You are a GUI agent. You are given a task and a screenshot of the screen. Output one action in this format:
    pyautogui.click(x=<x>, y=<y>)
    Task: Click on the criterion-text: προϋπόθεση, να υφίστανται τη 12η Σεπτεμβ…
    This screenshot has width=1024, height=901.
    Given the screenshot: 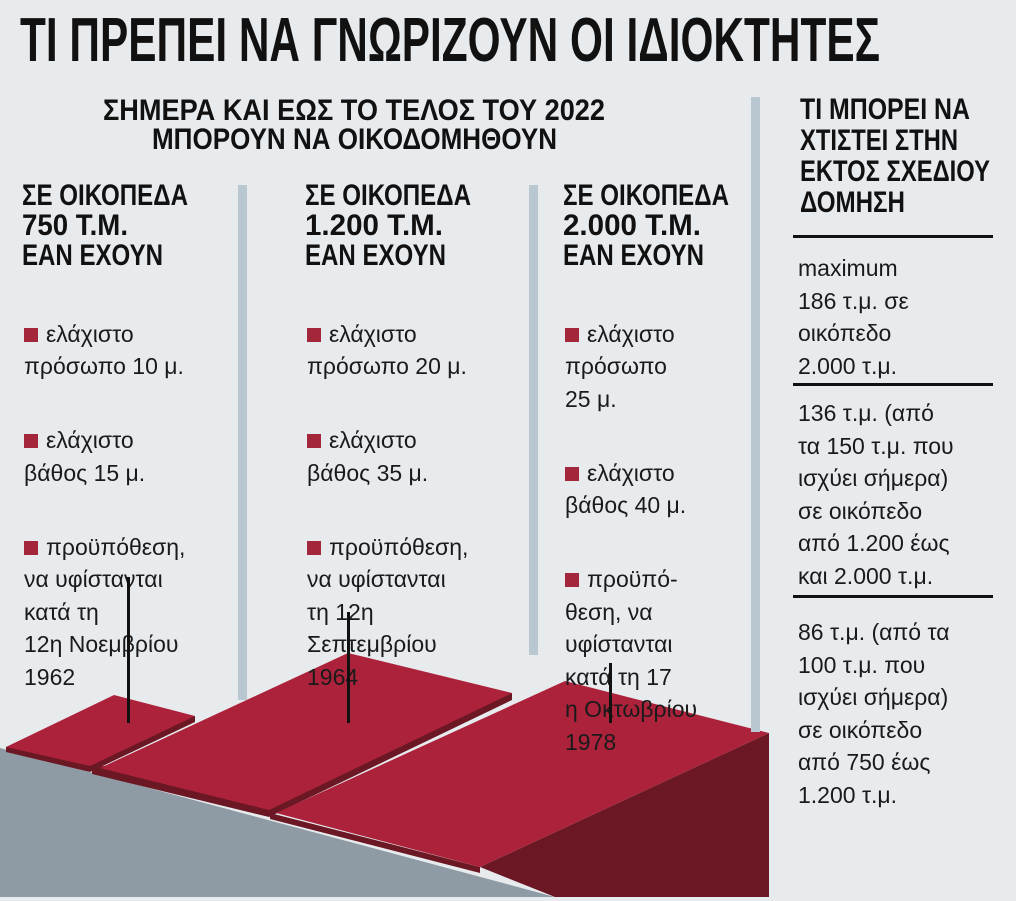 What is the action you would take?
    pyautogui.click(x=388, y=611)
    